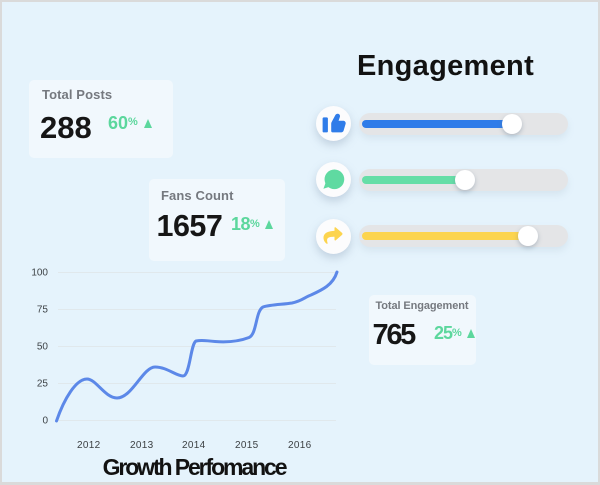 The height and width of the screenshot is (485, 600). I want to click on svg-text: 0, so click(45, 421).